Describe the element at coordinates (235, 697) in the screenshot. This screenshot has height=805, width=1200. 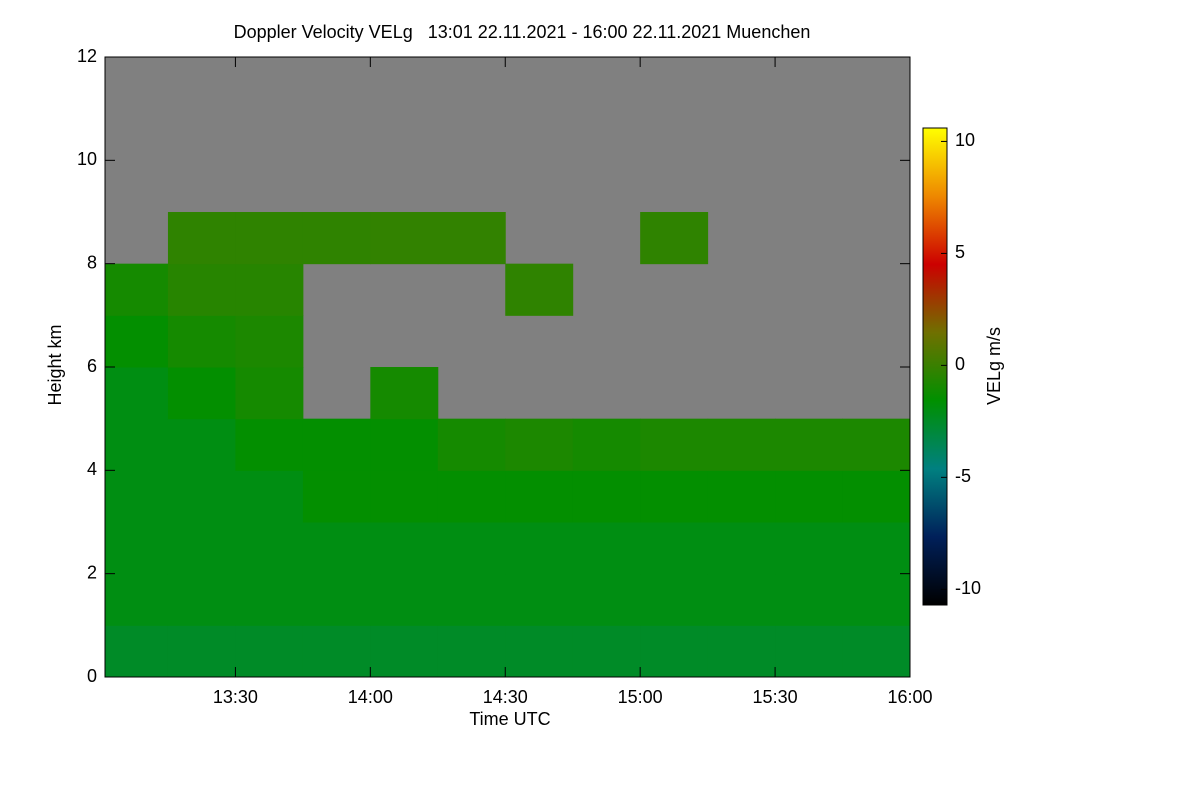
I see `x-tick-label: 13:30` at that location.